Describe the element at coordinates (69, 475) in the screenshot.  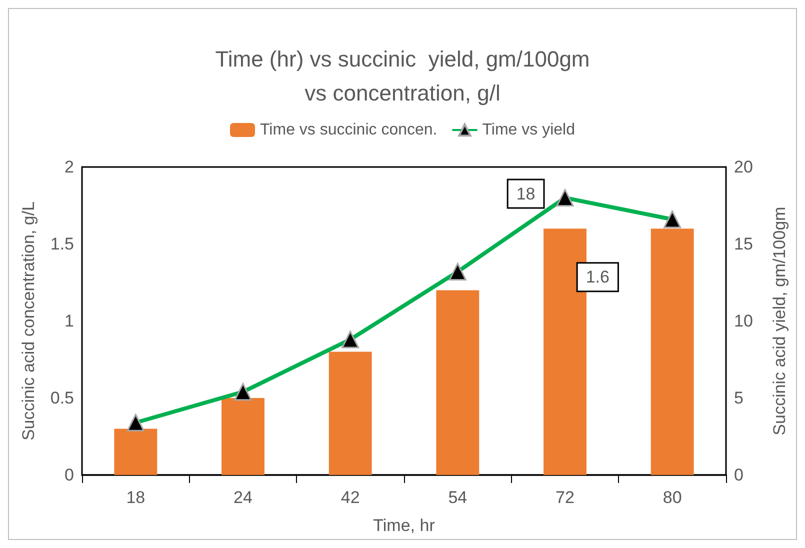
I see `y-tick-label: 0` at that location.